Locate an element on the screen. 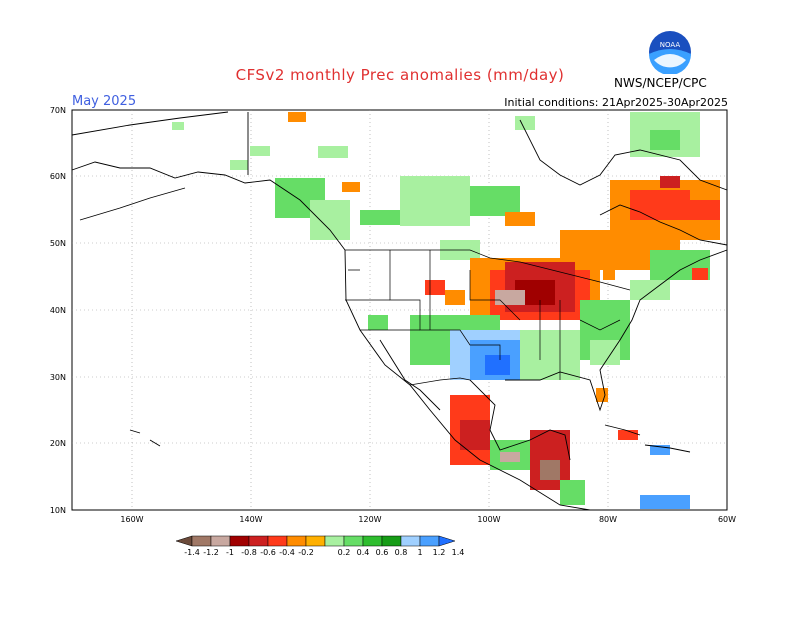 This screenshot has width=800, height=618. lon-tick-label: 120W is located at coordinates (369, 519).